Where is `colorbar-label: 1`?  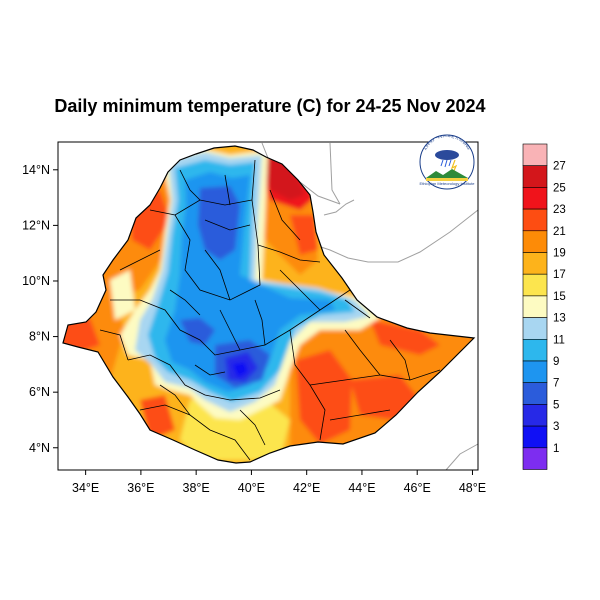 colorbar-label: 1 is located at coordinates (556, 449).